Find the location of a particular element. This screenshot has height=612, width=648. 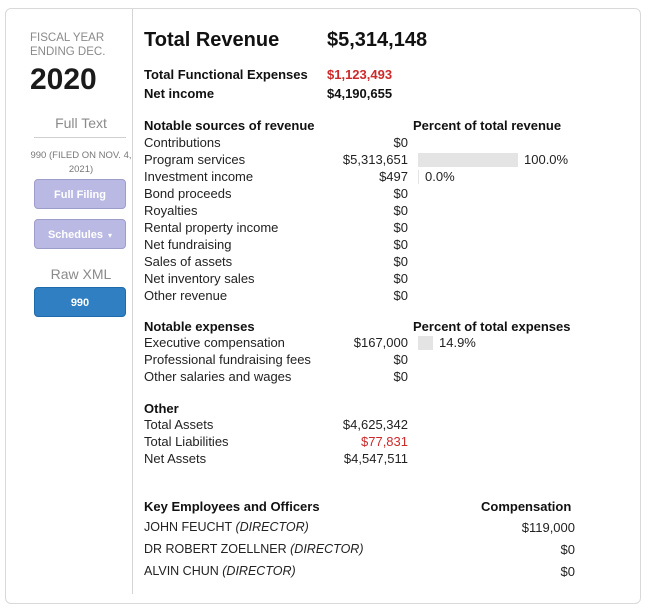

revenue-percent-header: Percent of total revenue is located at coordinates (487, 125).